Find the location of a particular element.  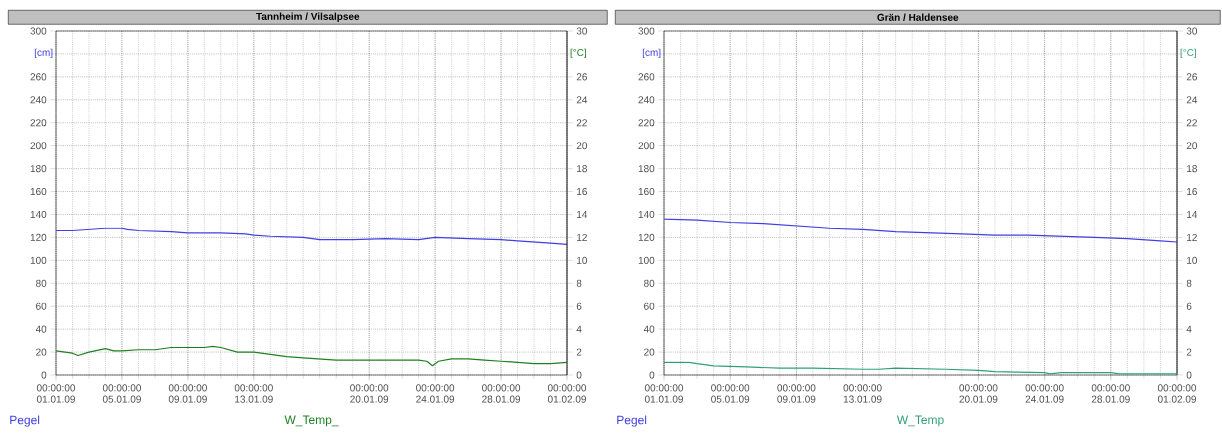

text: W_Temp is located at coordinates (920, 421).